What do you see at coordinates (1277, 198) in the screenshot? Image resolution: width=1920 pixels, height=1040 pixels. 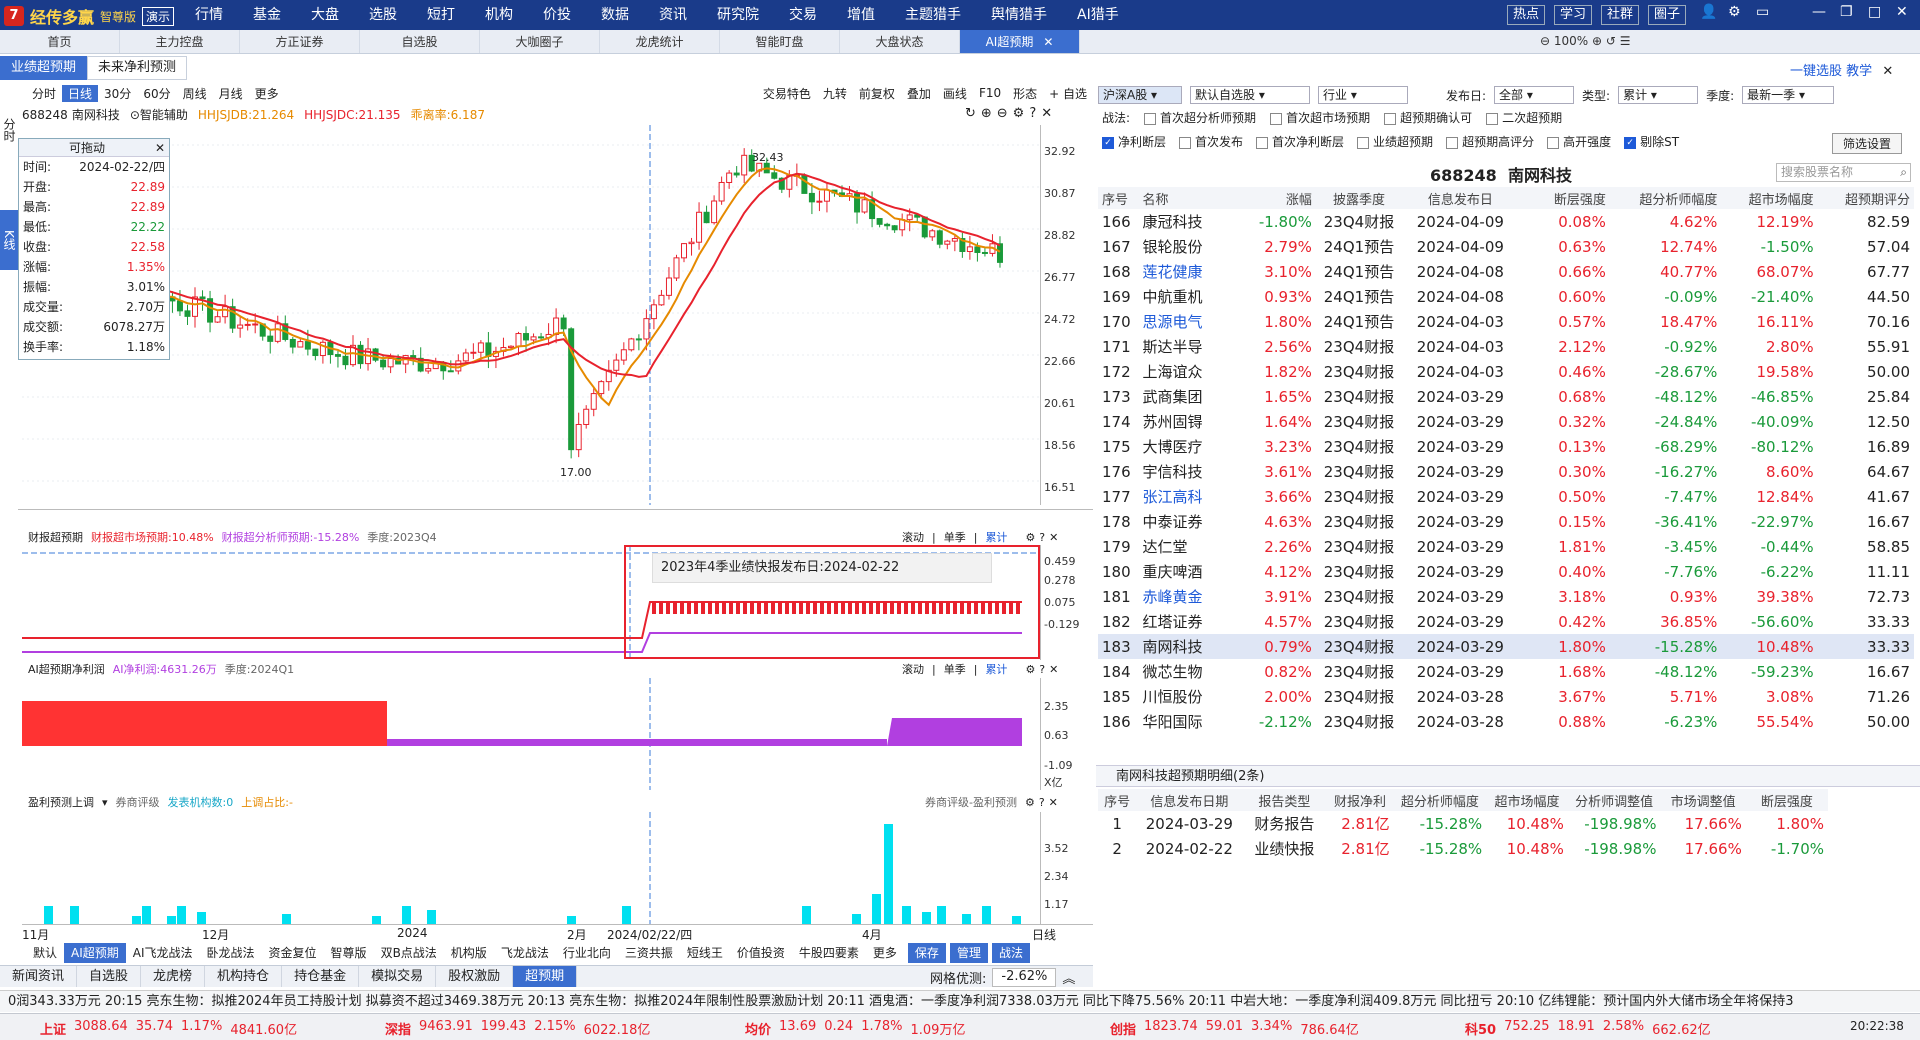 I see `column-header: 涨幅` at bounding box center [1277, 198].